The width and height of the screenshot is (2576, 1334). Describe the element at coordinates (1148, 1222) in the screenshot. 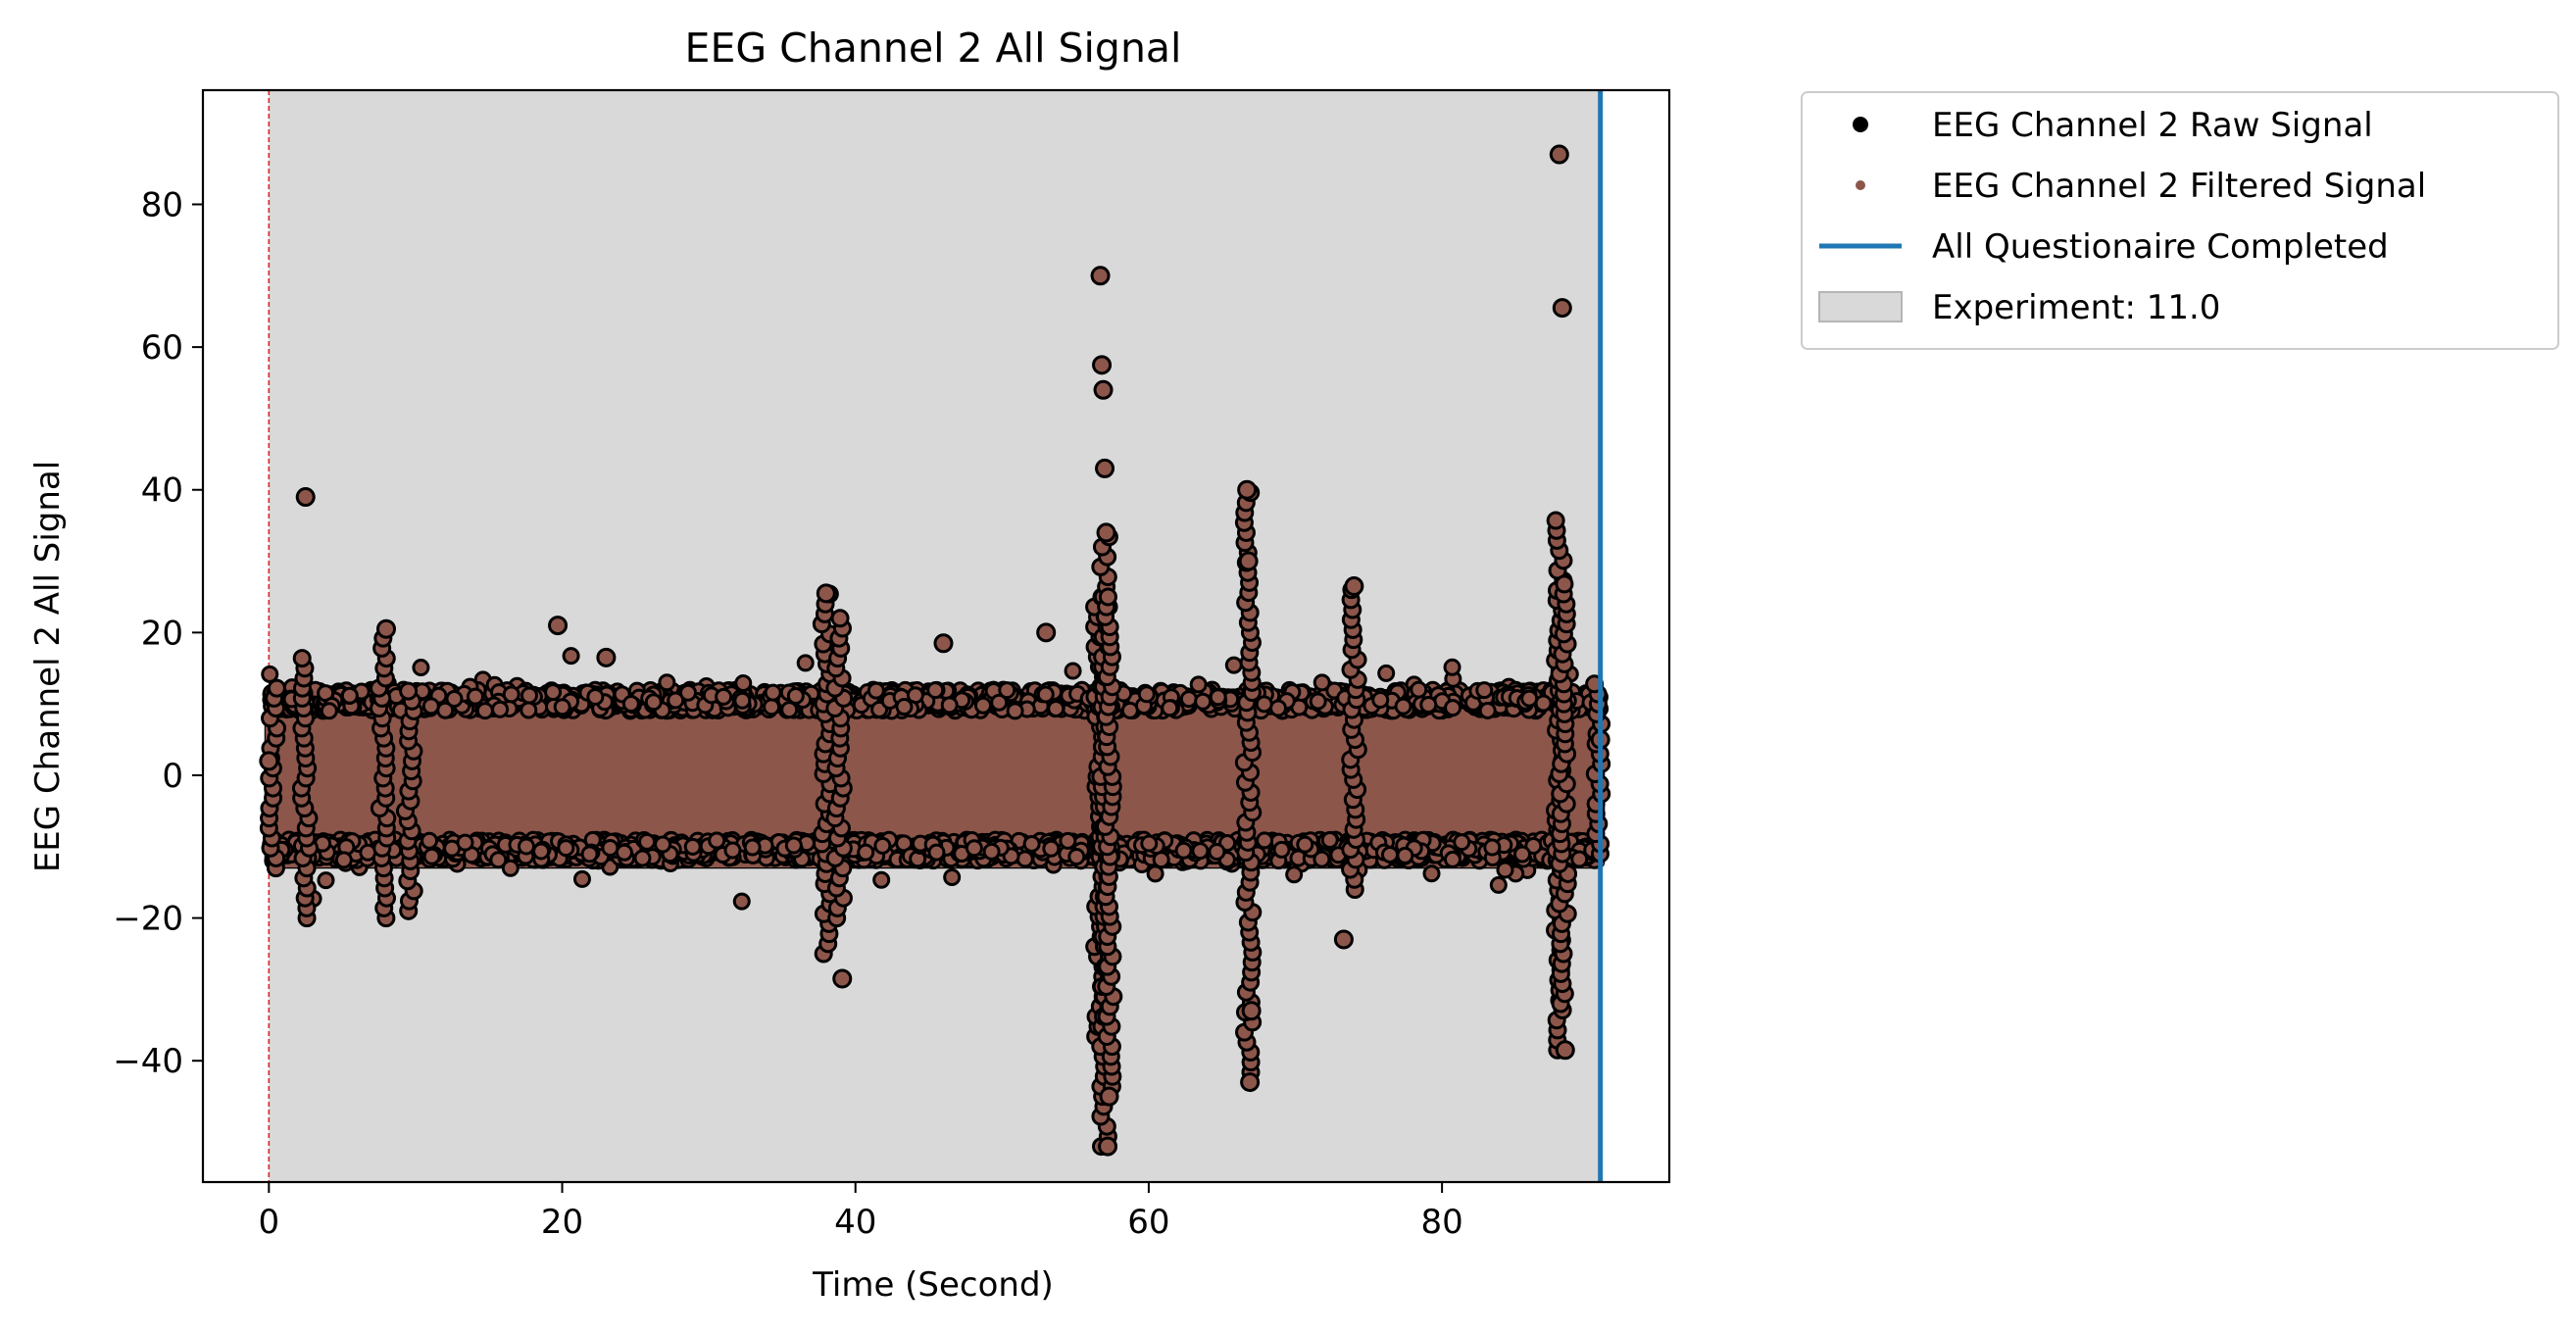

I see `x-tick-label: 60` at that location.